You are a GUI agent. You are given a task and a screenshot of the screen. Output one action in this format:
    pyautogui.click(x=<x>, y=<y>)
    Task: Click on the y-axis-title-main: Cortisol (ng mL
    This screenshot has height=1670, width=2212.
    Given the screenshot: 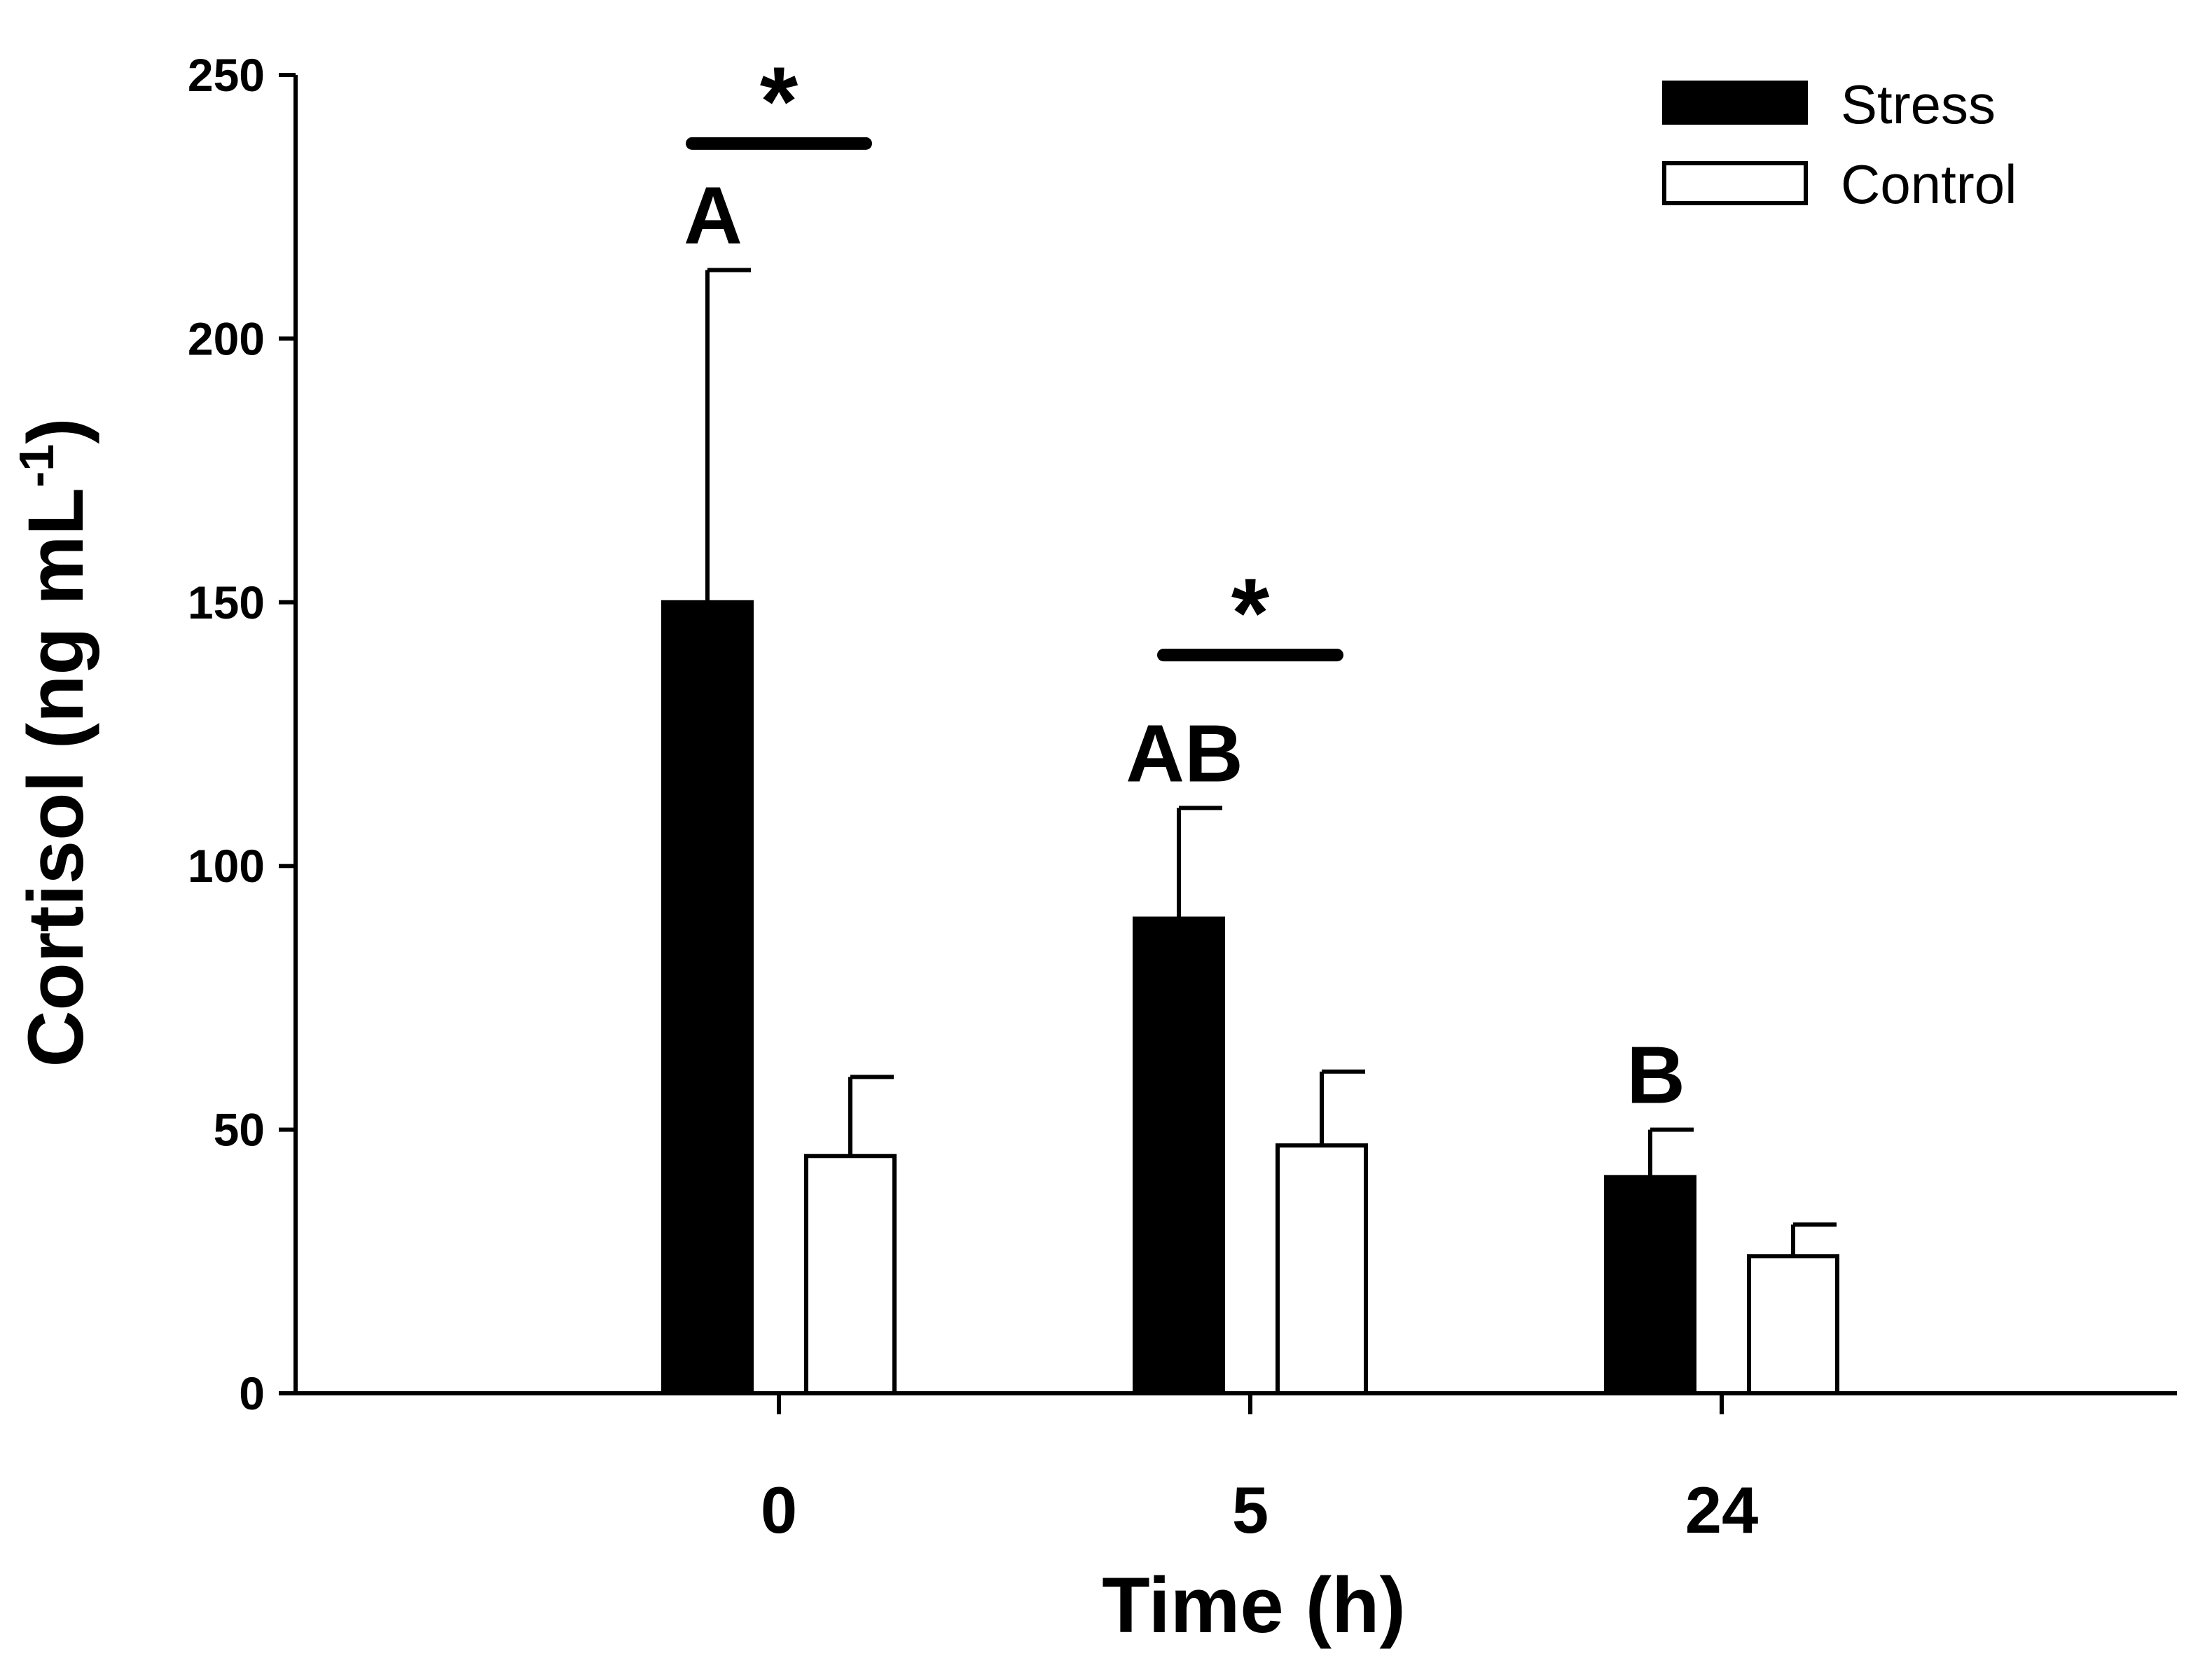 What is the action you would take?
    pyautogui.click(x=55, y=777)
    